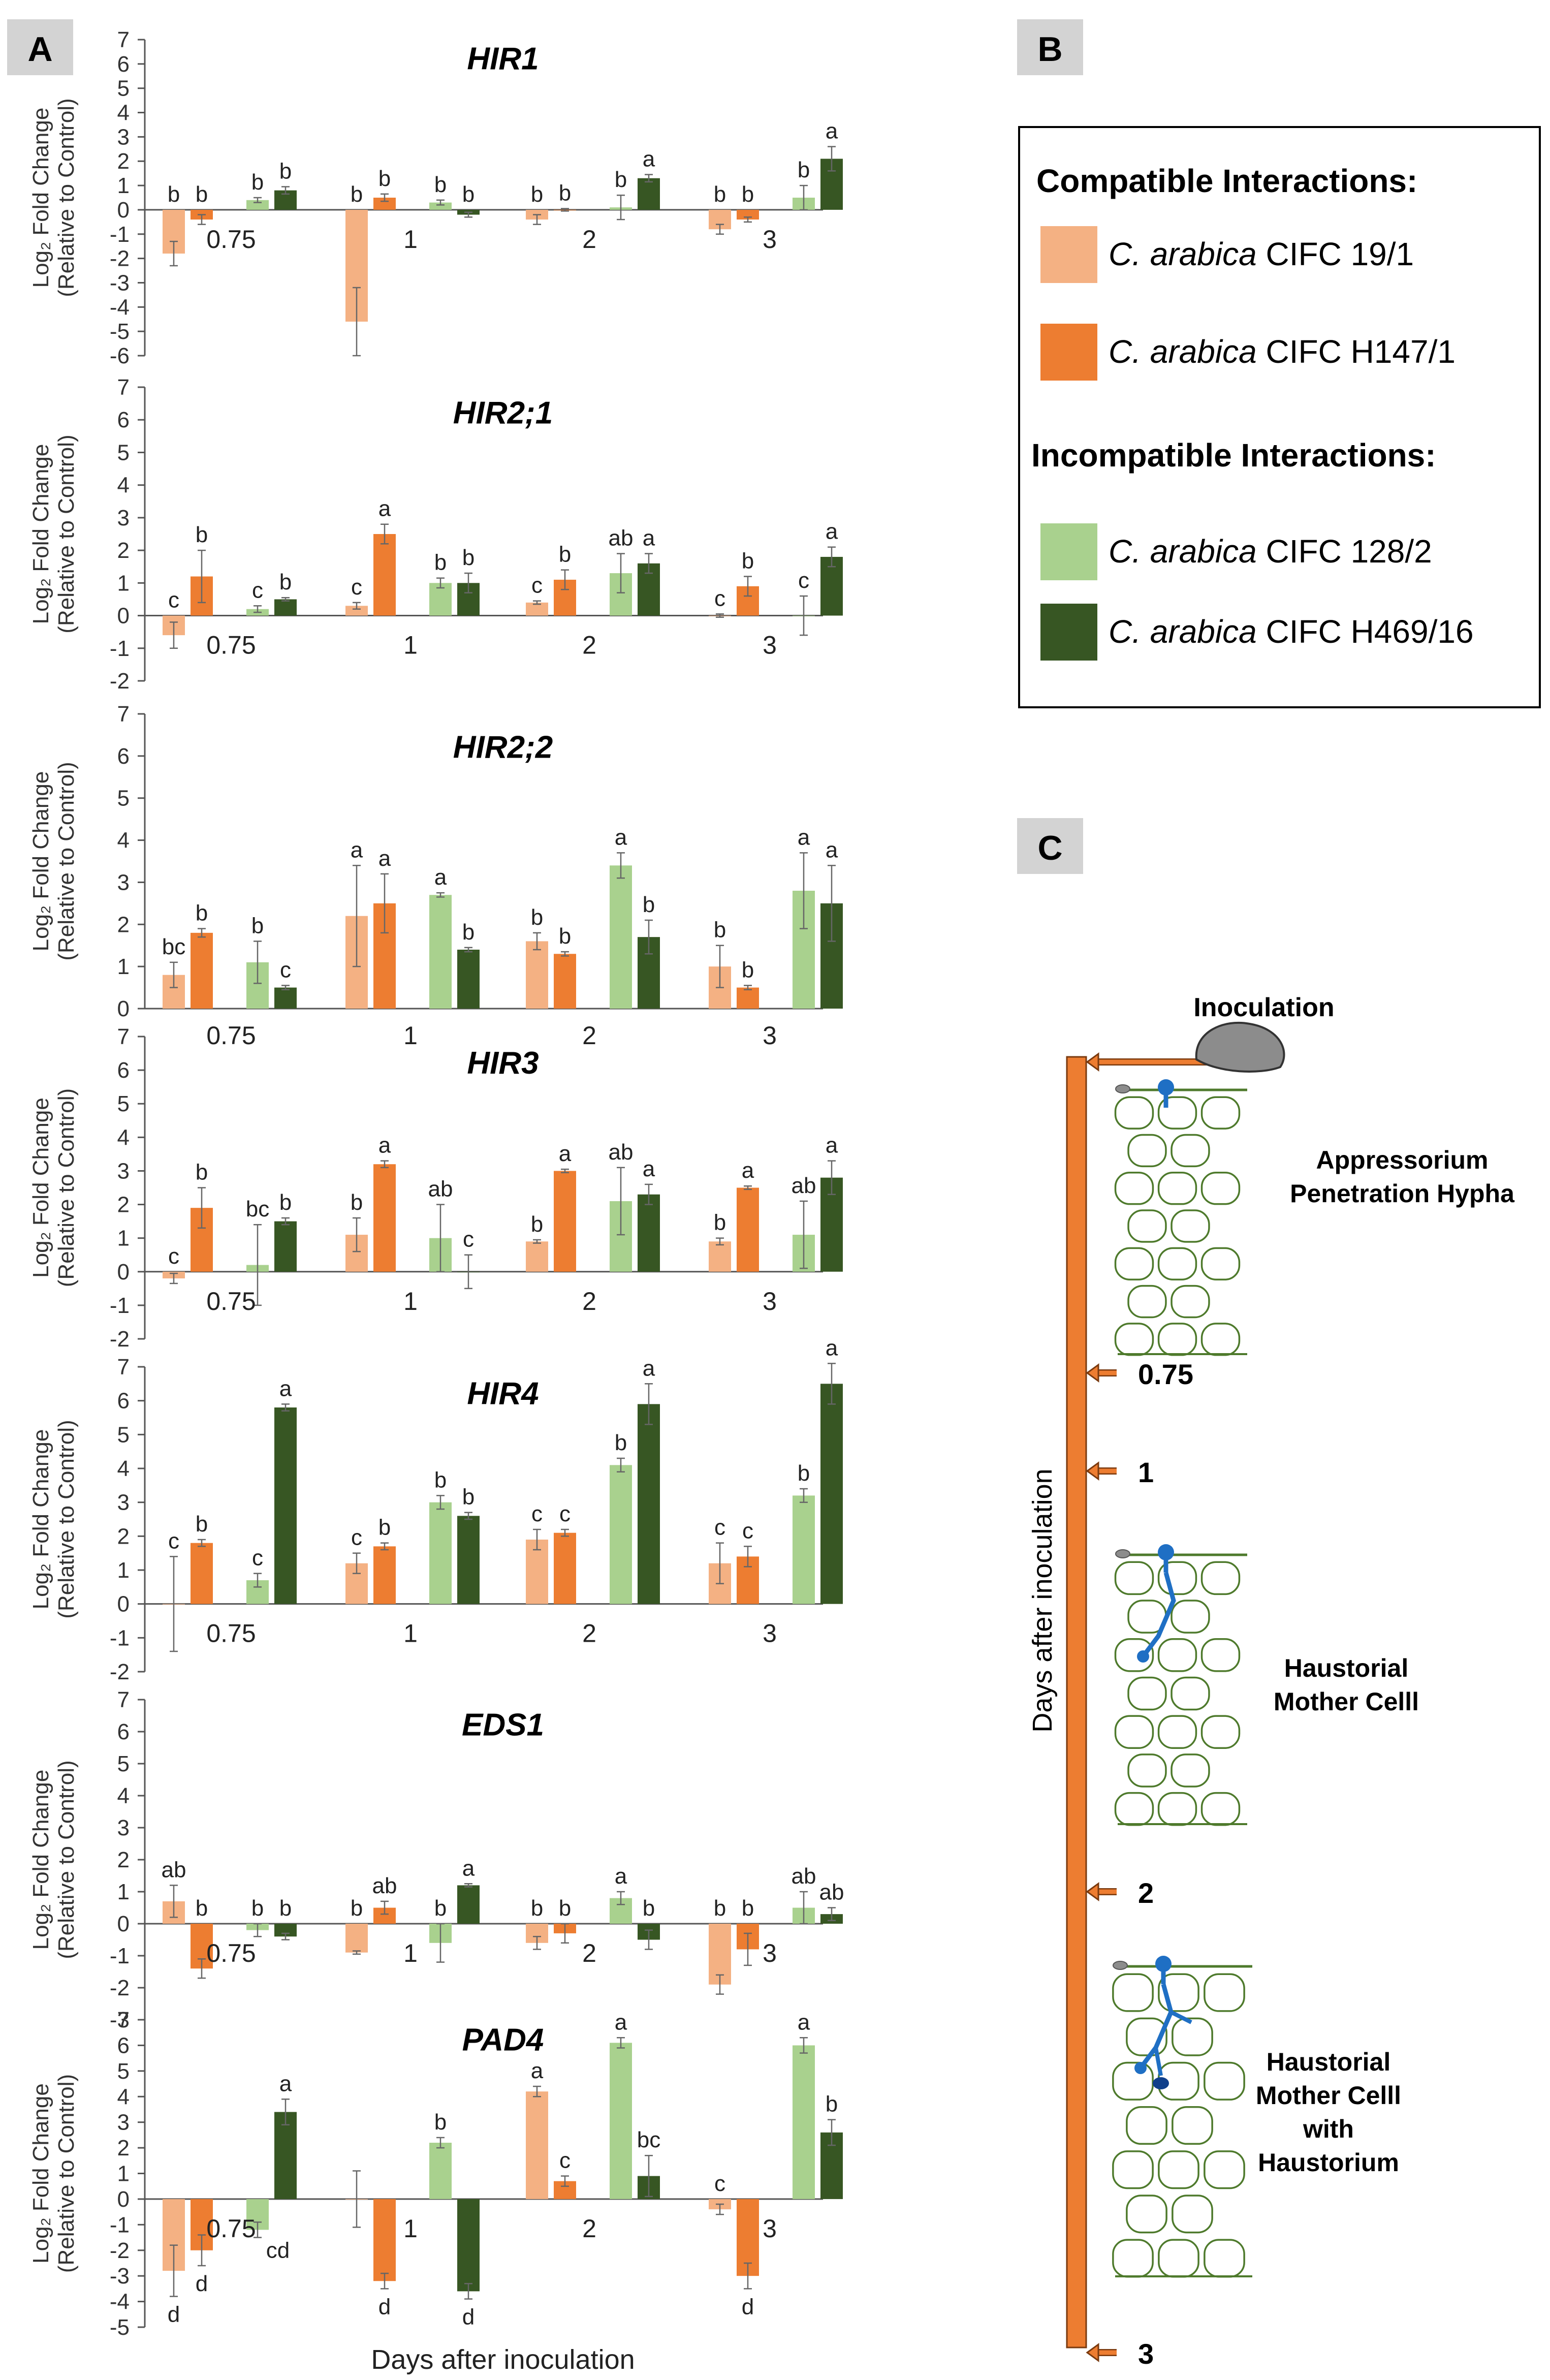  What do you see at coordinates (589, 645) in the screenshot?
I see `x-category-label: 2` at bounding box center [589, 645].